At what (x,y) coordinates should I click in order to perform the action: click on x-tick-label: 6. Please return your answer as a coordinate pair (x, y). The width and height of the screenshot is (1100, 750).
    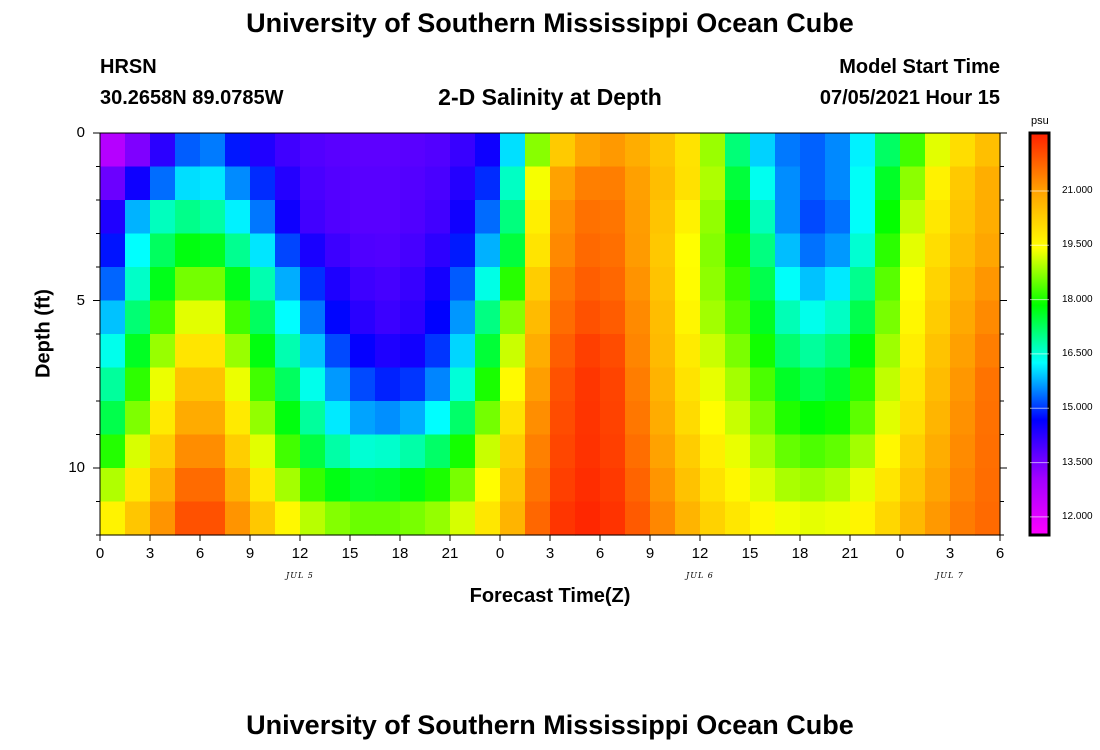
    Looking at the image, I should click on (600, 553).